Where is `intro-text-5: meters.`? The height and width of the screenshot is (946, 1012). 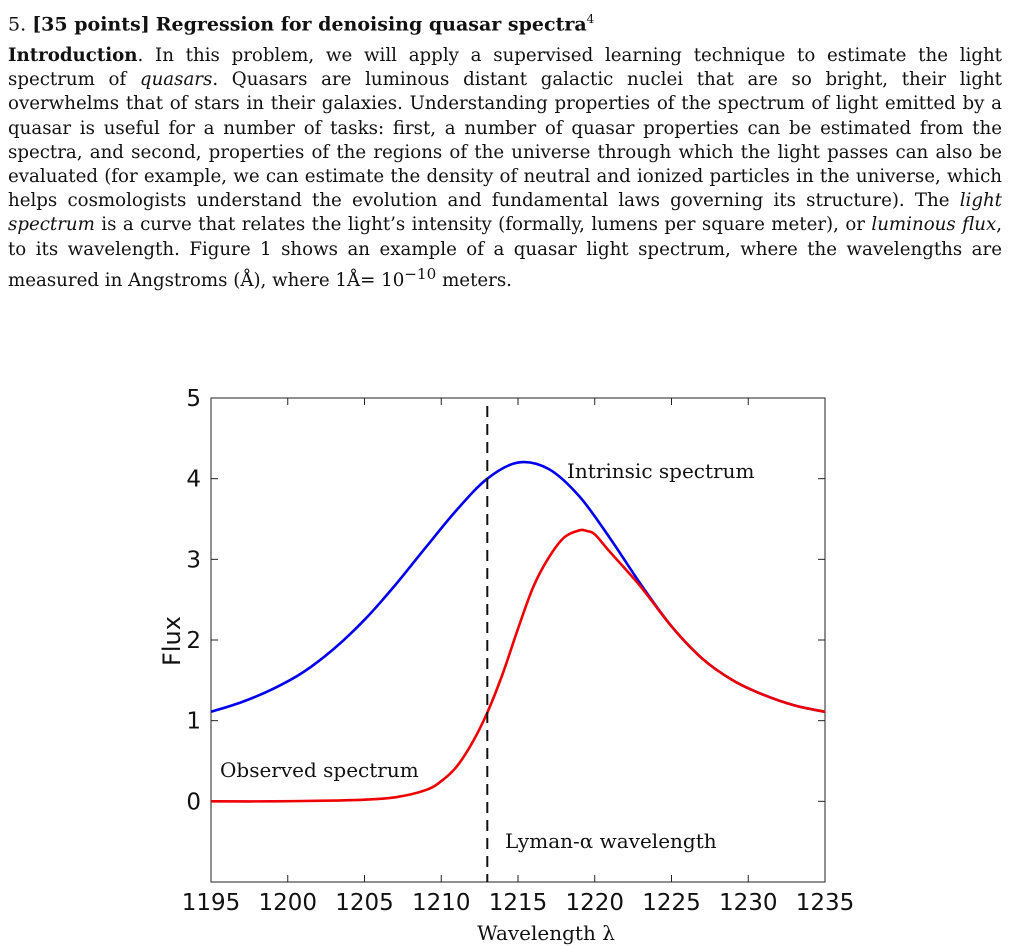
intro-text-5: meters. is located at coordinates (474, 280).